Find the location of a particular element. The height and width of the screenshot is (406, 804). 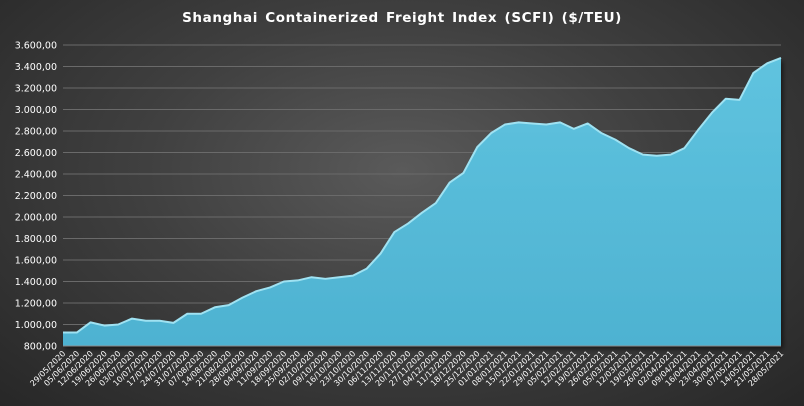

y-tick-label: 3.400,00 is located at coordinates (36, 67).